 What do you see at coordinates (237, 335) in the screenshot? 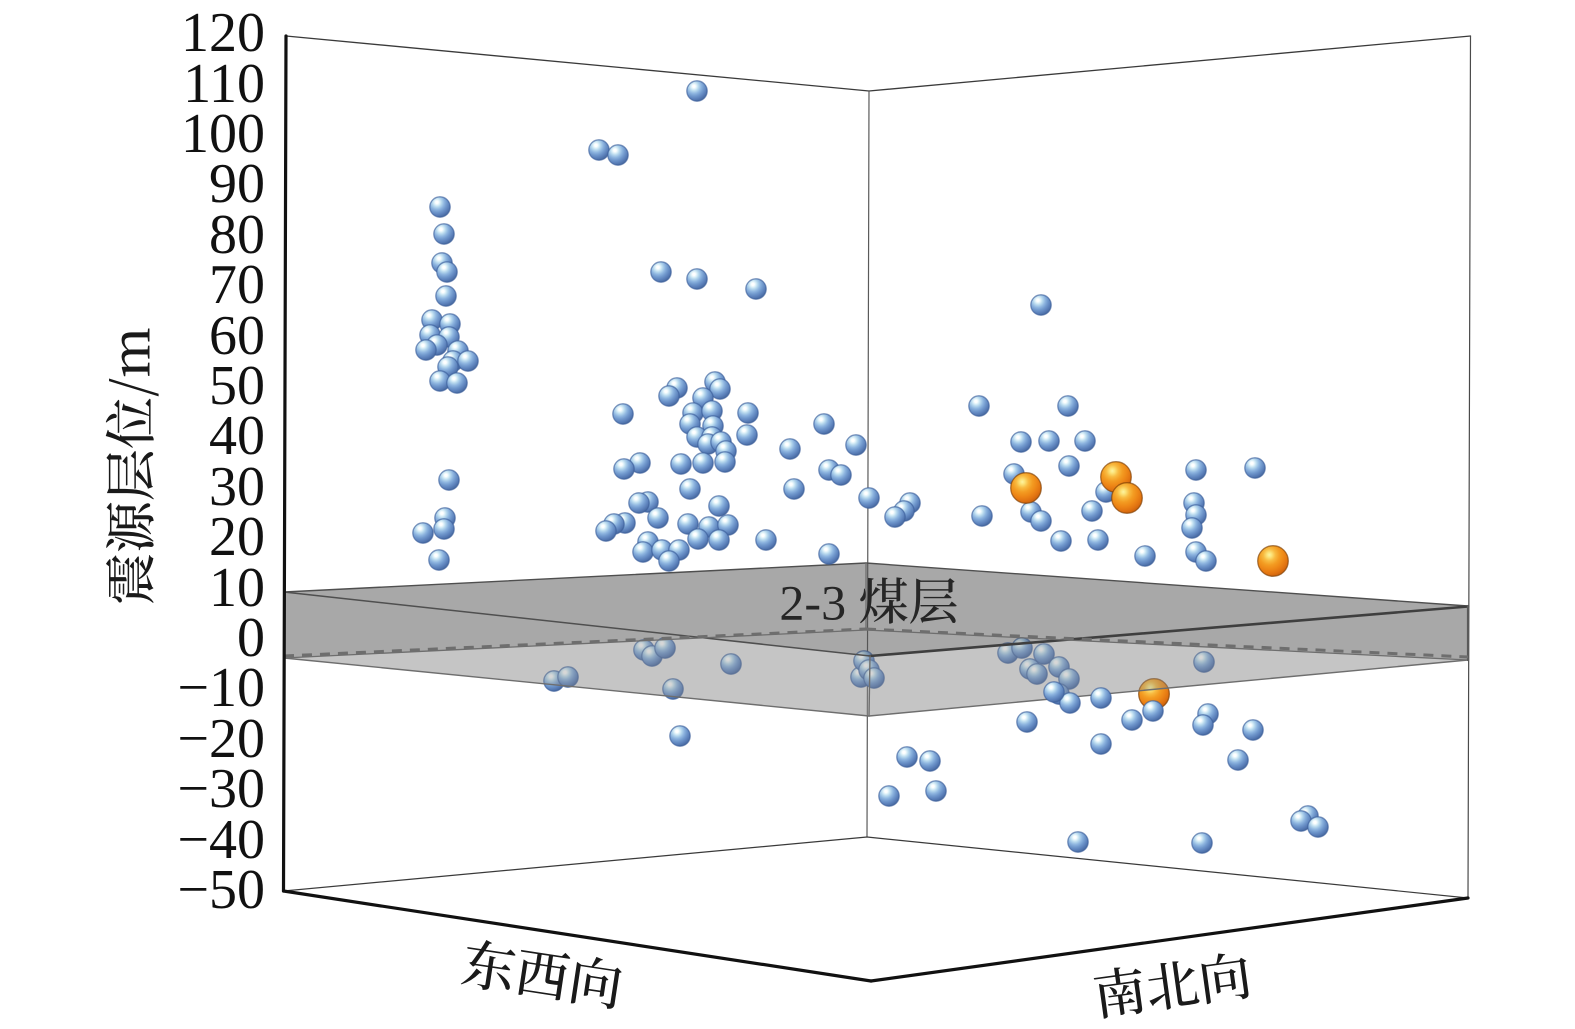
I see `z-tick-label: 60` at bounding box center [237, 335].